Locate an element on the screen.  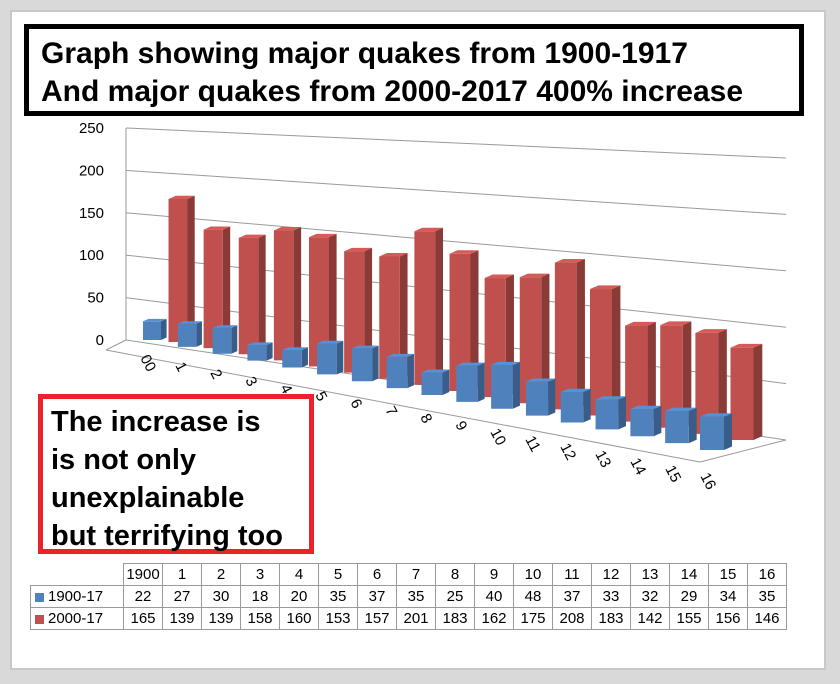
table-value-cell: 30 is located at coordinates (221, 596).